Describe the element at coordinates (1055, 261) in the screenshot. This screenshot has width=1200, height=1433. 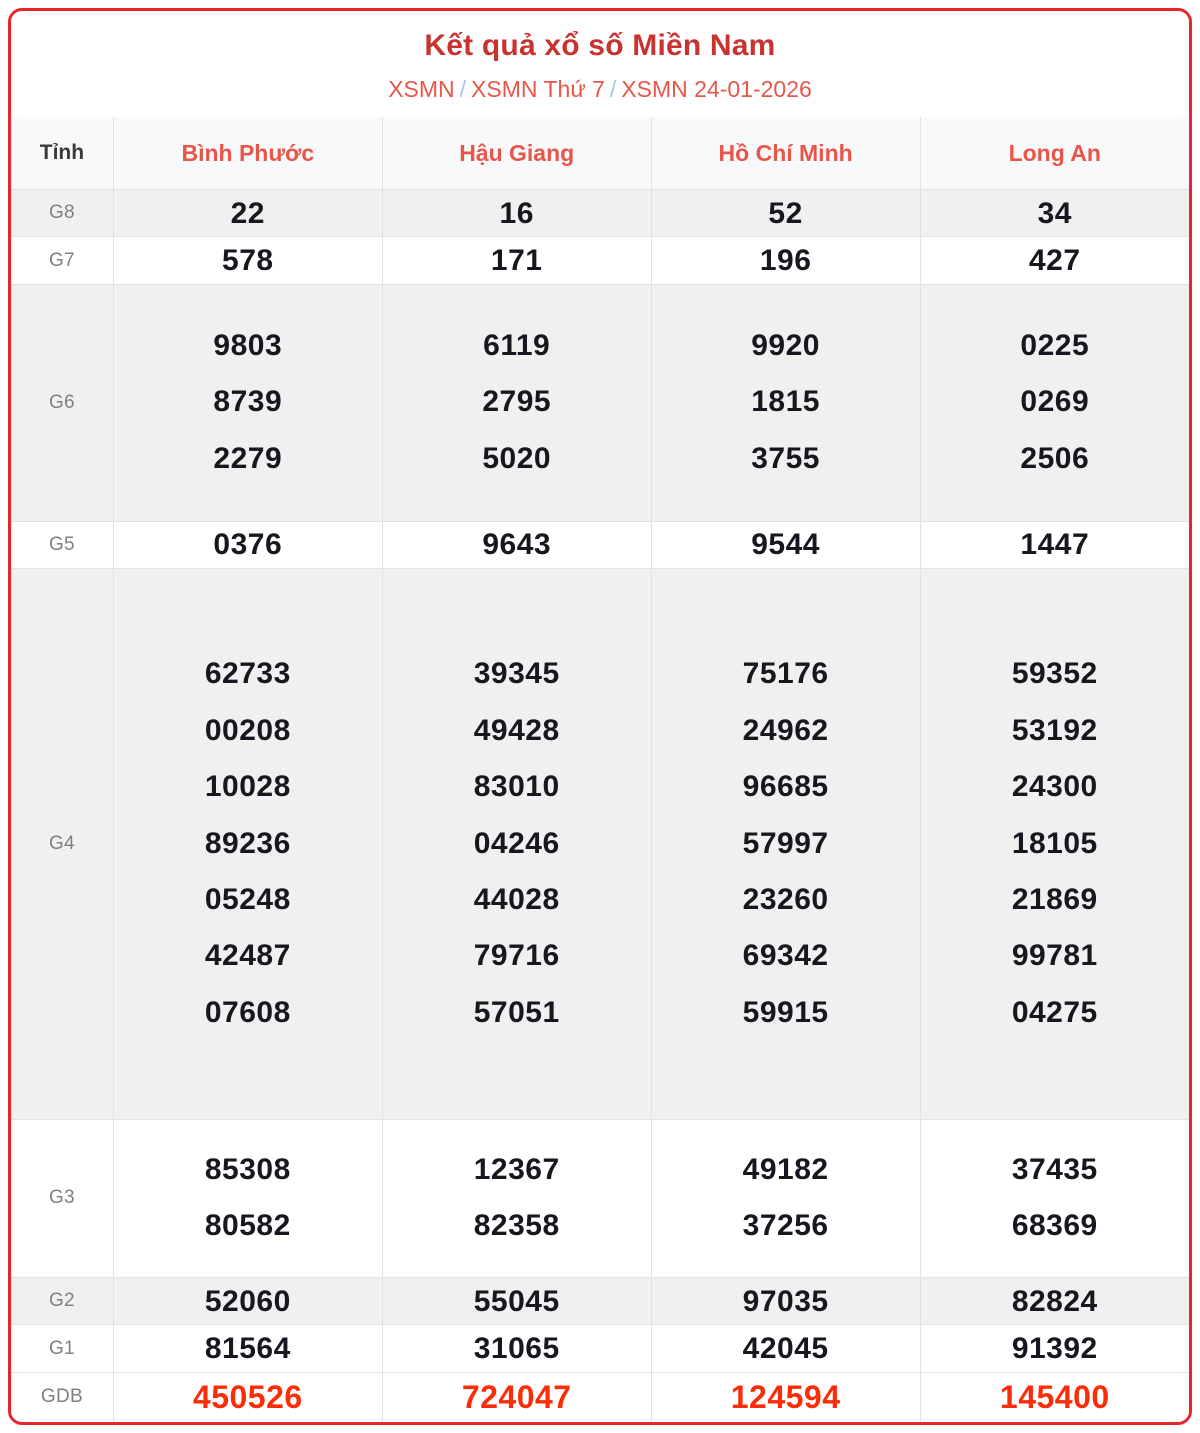
I see `result-number: 427` at that location.